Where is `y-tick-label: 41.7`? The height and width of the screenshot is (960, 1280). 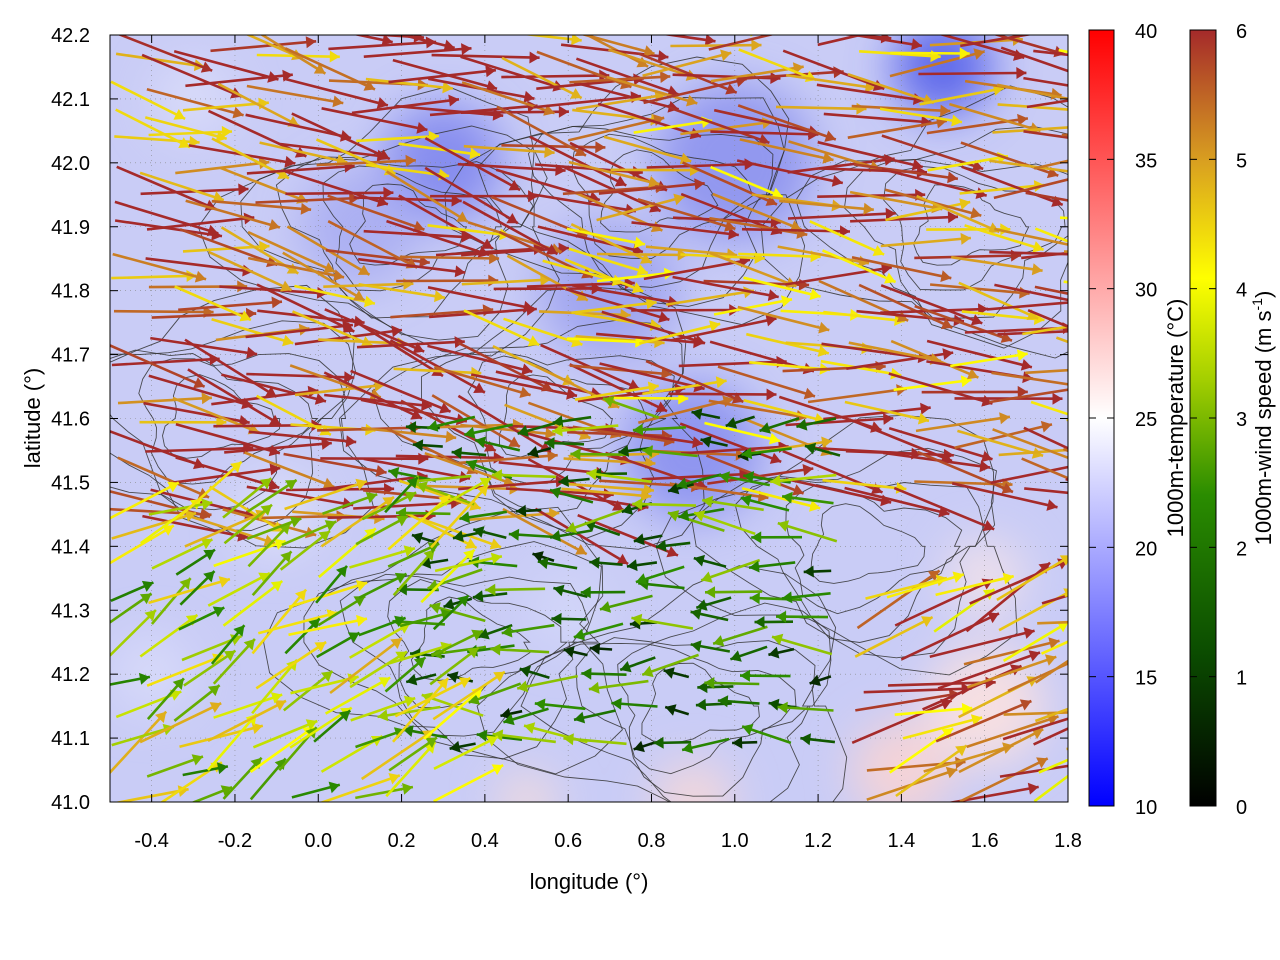
y-tick-label: 41.7 is located at coordinates (70, 356).